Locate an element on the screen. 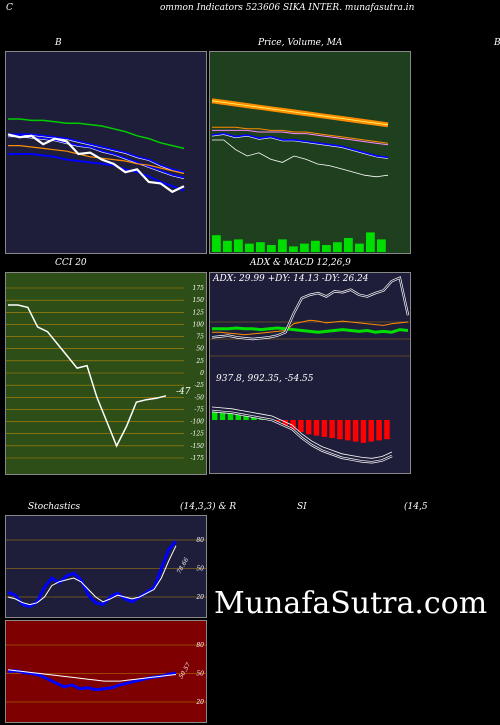  rsi-panel: 80 50 20 50.57 is located at coordinates (106, 671).